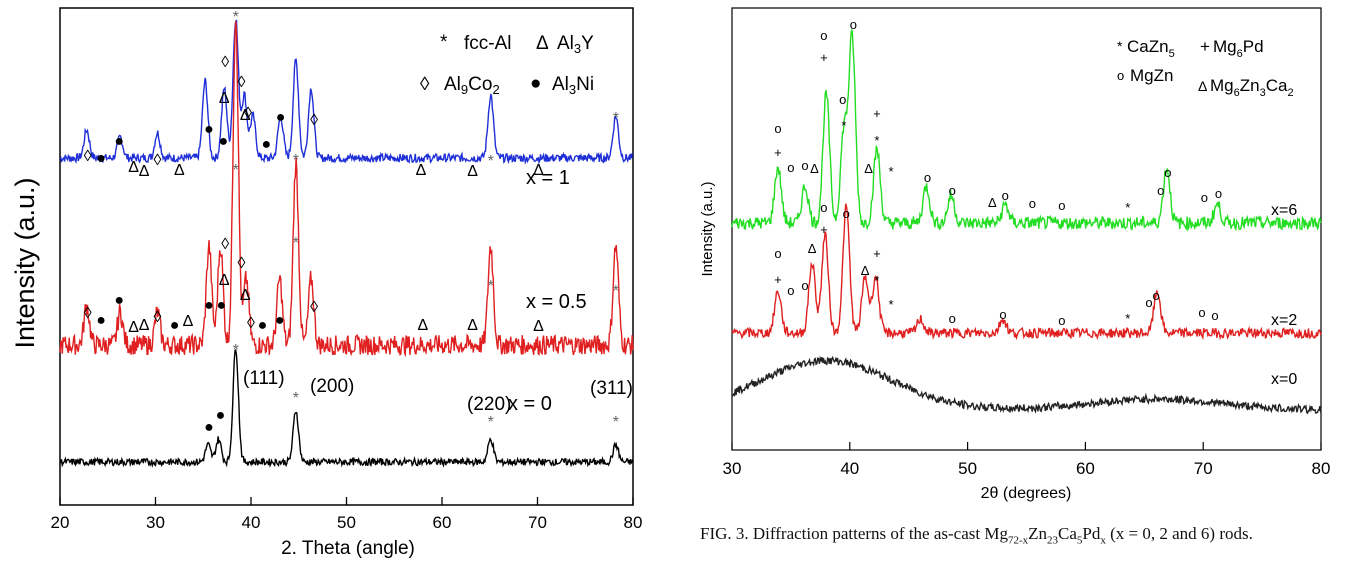 This screenshot has width=1345, height=563. What do you see at coordinates (1120, 75) in the screenshot?
I see `legend-marker-mgzn: o` at bounding box center [1120, 75].